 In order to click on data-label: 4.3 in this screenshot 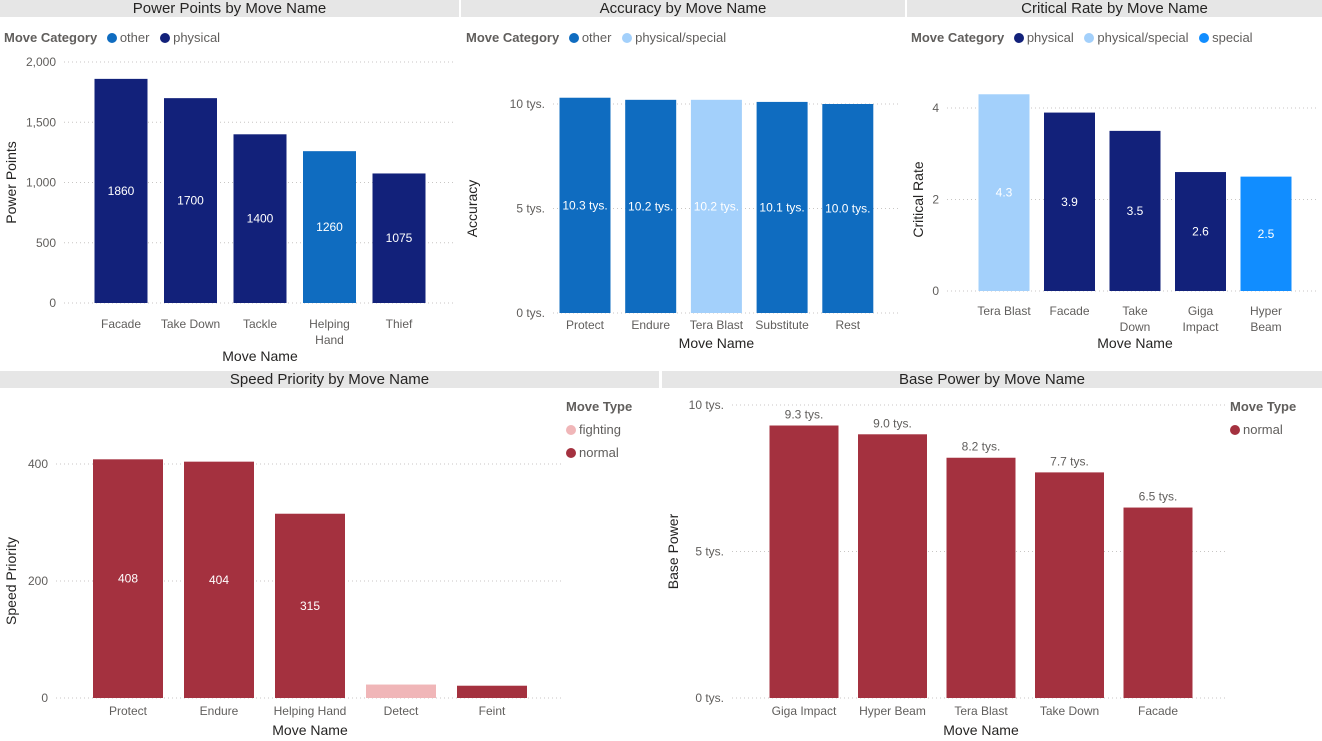, I will do `click(1004, 193)`.